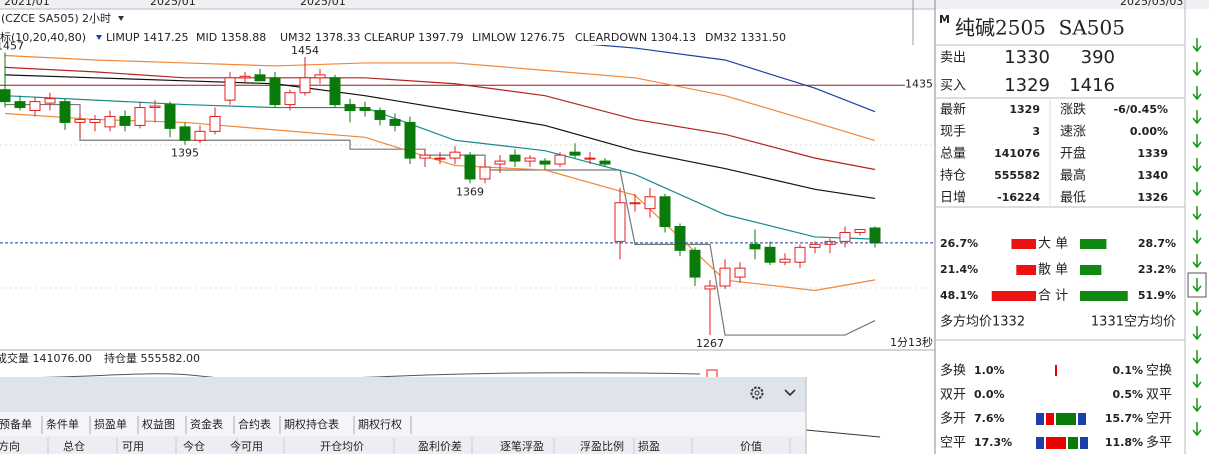 This screenshot has height=454, width=1209. Describe the element at coordinates (745, 37) in the screenshot. I see `legend-item: DM32 1331.50` at that location.